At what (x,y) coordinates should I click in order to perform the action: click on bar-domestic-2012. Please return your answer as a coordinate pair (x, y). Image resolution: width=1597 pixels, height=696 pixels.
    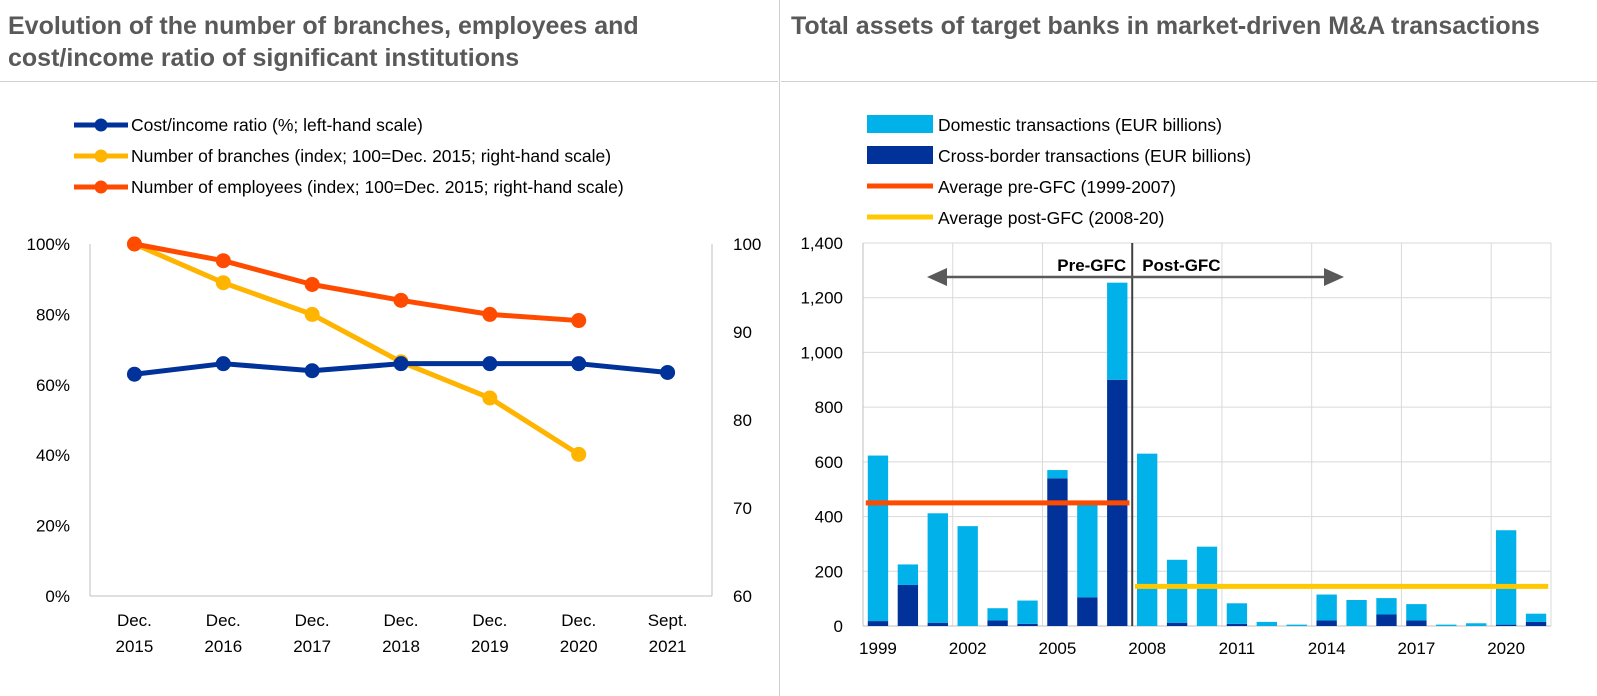
    Looking at the image, I should click on (1266, 623).